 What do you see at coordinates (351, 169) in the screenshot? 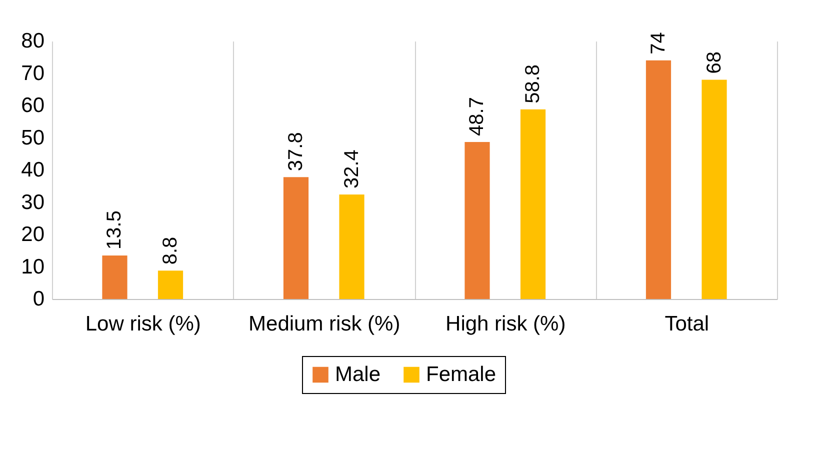
I see `data-label: 32.4` at bounding box center [351, 169].